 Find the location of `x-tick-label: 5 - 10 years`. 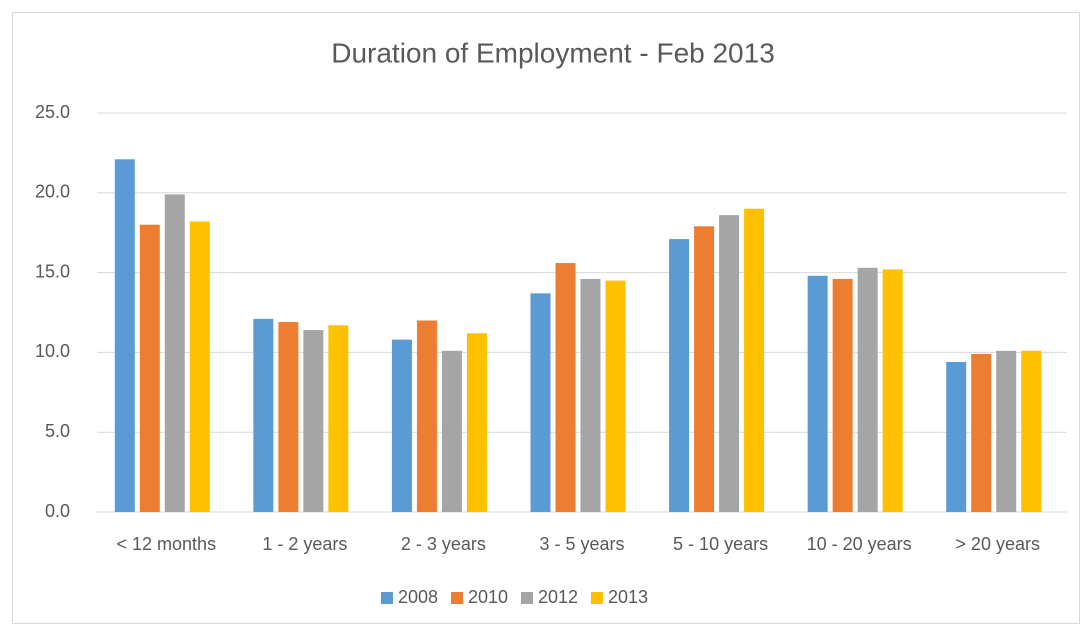

x-tick-label: 5 - 10 years is located at coordinates (720, 544).